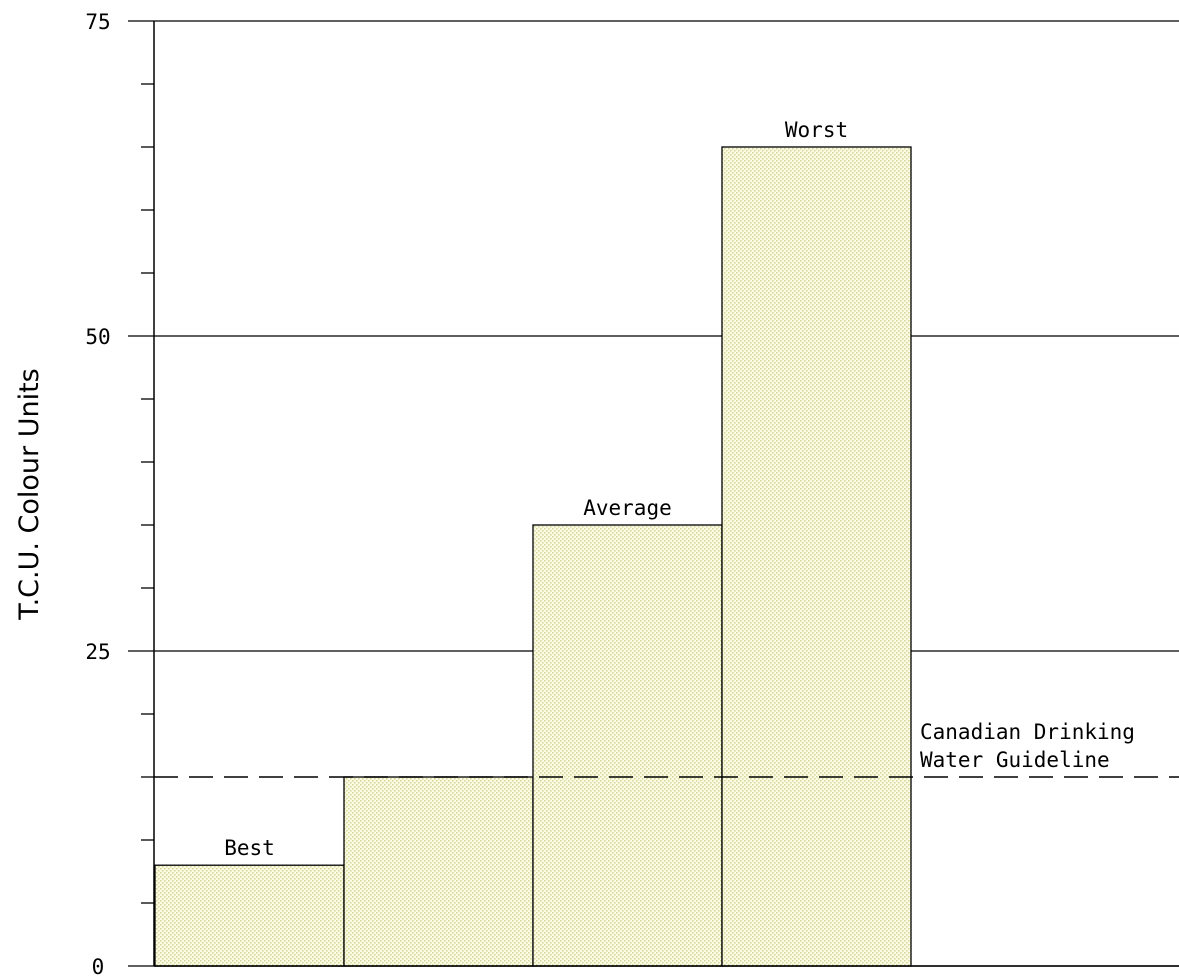  Describe the element at coordinates (98, 966) in the screenshot. I see `y-tick-label: 0` at that location.